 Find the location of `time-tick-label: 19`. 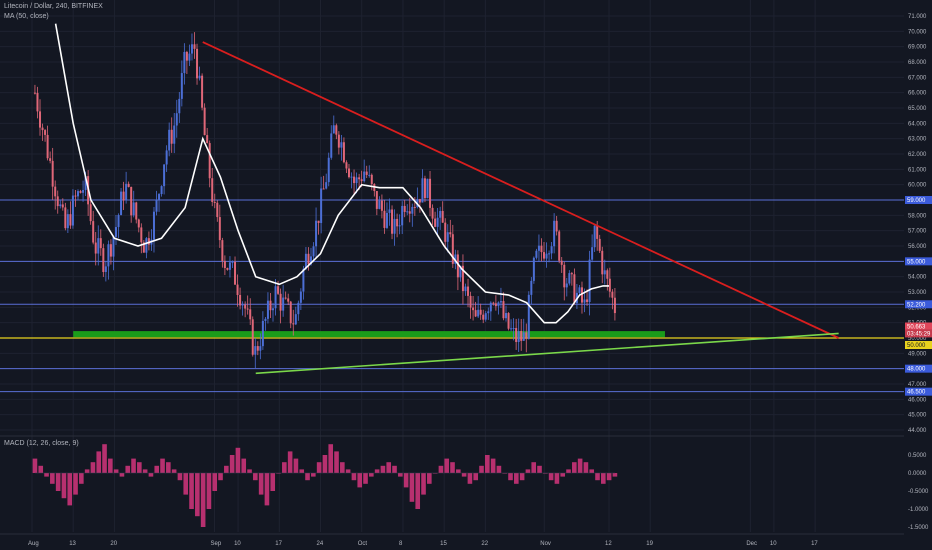

time-tick-label: 19 is located at coordinates (649, 544).